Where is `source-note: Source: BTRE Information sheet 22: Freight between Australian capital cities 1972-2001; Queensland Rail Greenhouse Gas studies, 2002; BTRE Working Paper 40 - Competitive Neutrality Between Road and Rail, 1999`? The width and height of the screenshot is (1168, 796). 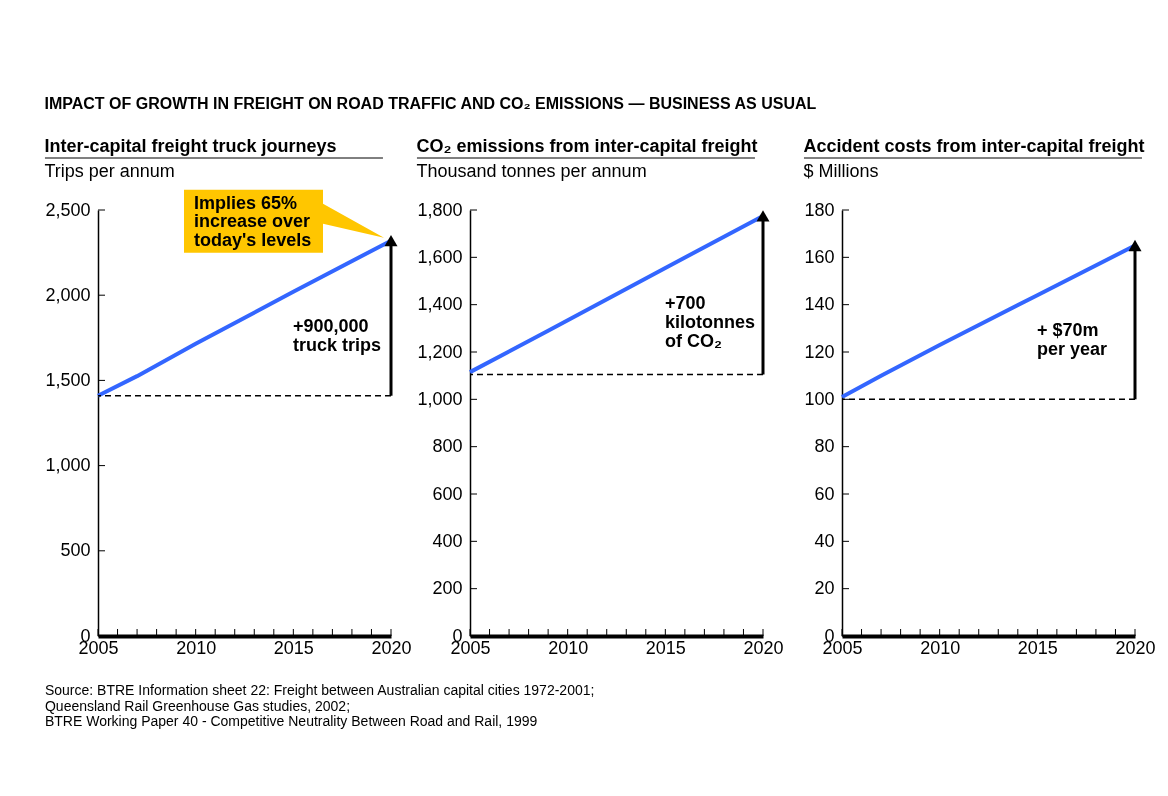 source-note: Source: BTRE Information sheet 22: Freight between Australian capital cities 1972-2001; Queensland Rail Greenhouse Gas studies, 2002; BTRE Working Paper 40 - Competitive Neutrality Between Road and Rail, 1999 is located at coordinates (319, 705).